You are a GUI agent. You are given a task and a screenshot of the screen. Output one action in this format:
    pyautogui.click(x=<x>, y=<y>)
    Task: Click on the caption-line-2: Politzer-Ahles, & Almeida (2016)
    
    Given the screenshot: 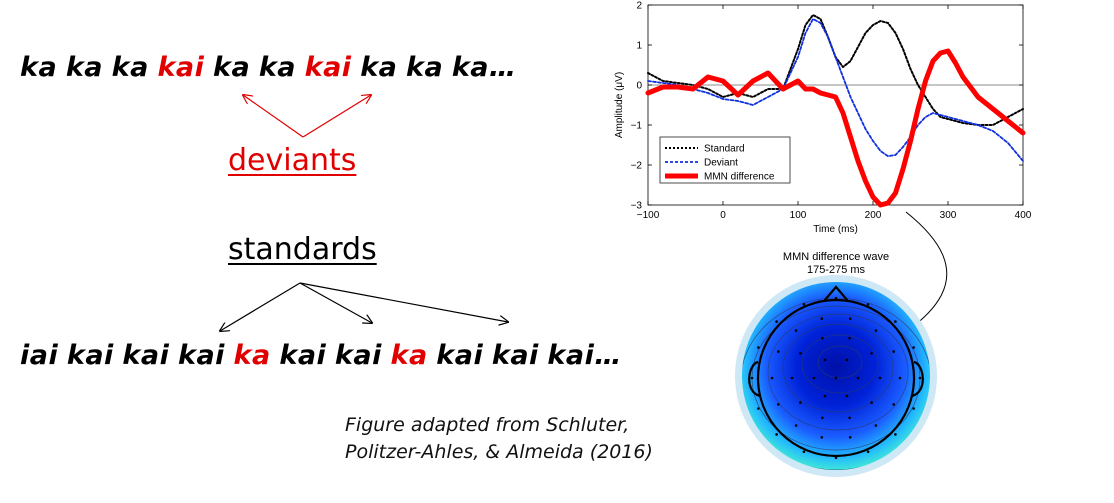 What is the action you would take?
    pyautogui.click(x=499, y=452)
    